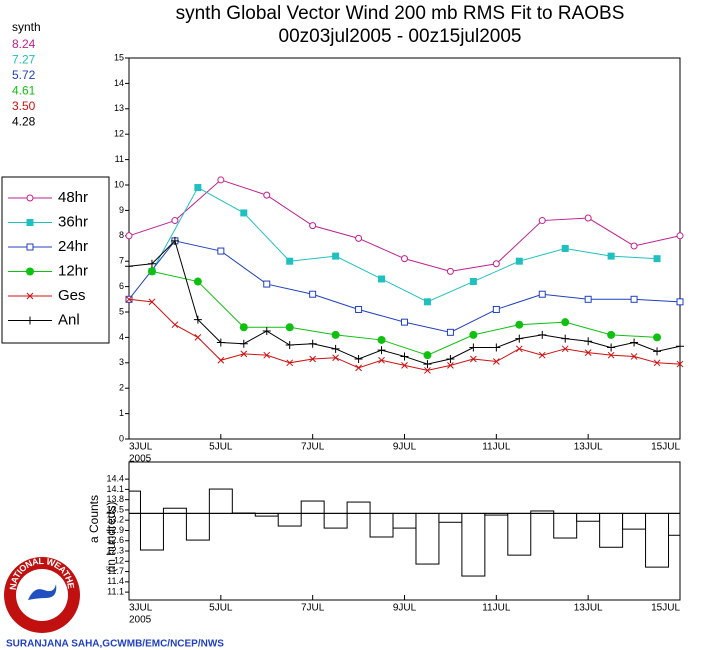 Image resolution: width=712 pixels, height=650 pixels. What do you see at coordinates (405, 447) in the screenshot?
I see `x-tick-label: 9JUL` at bounding box center [405, 447].